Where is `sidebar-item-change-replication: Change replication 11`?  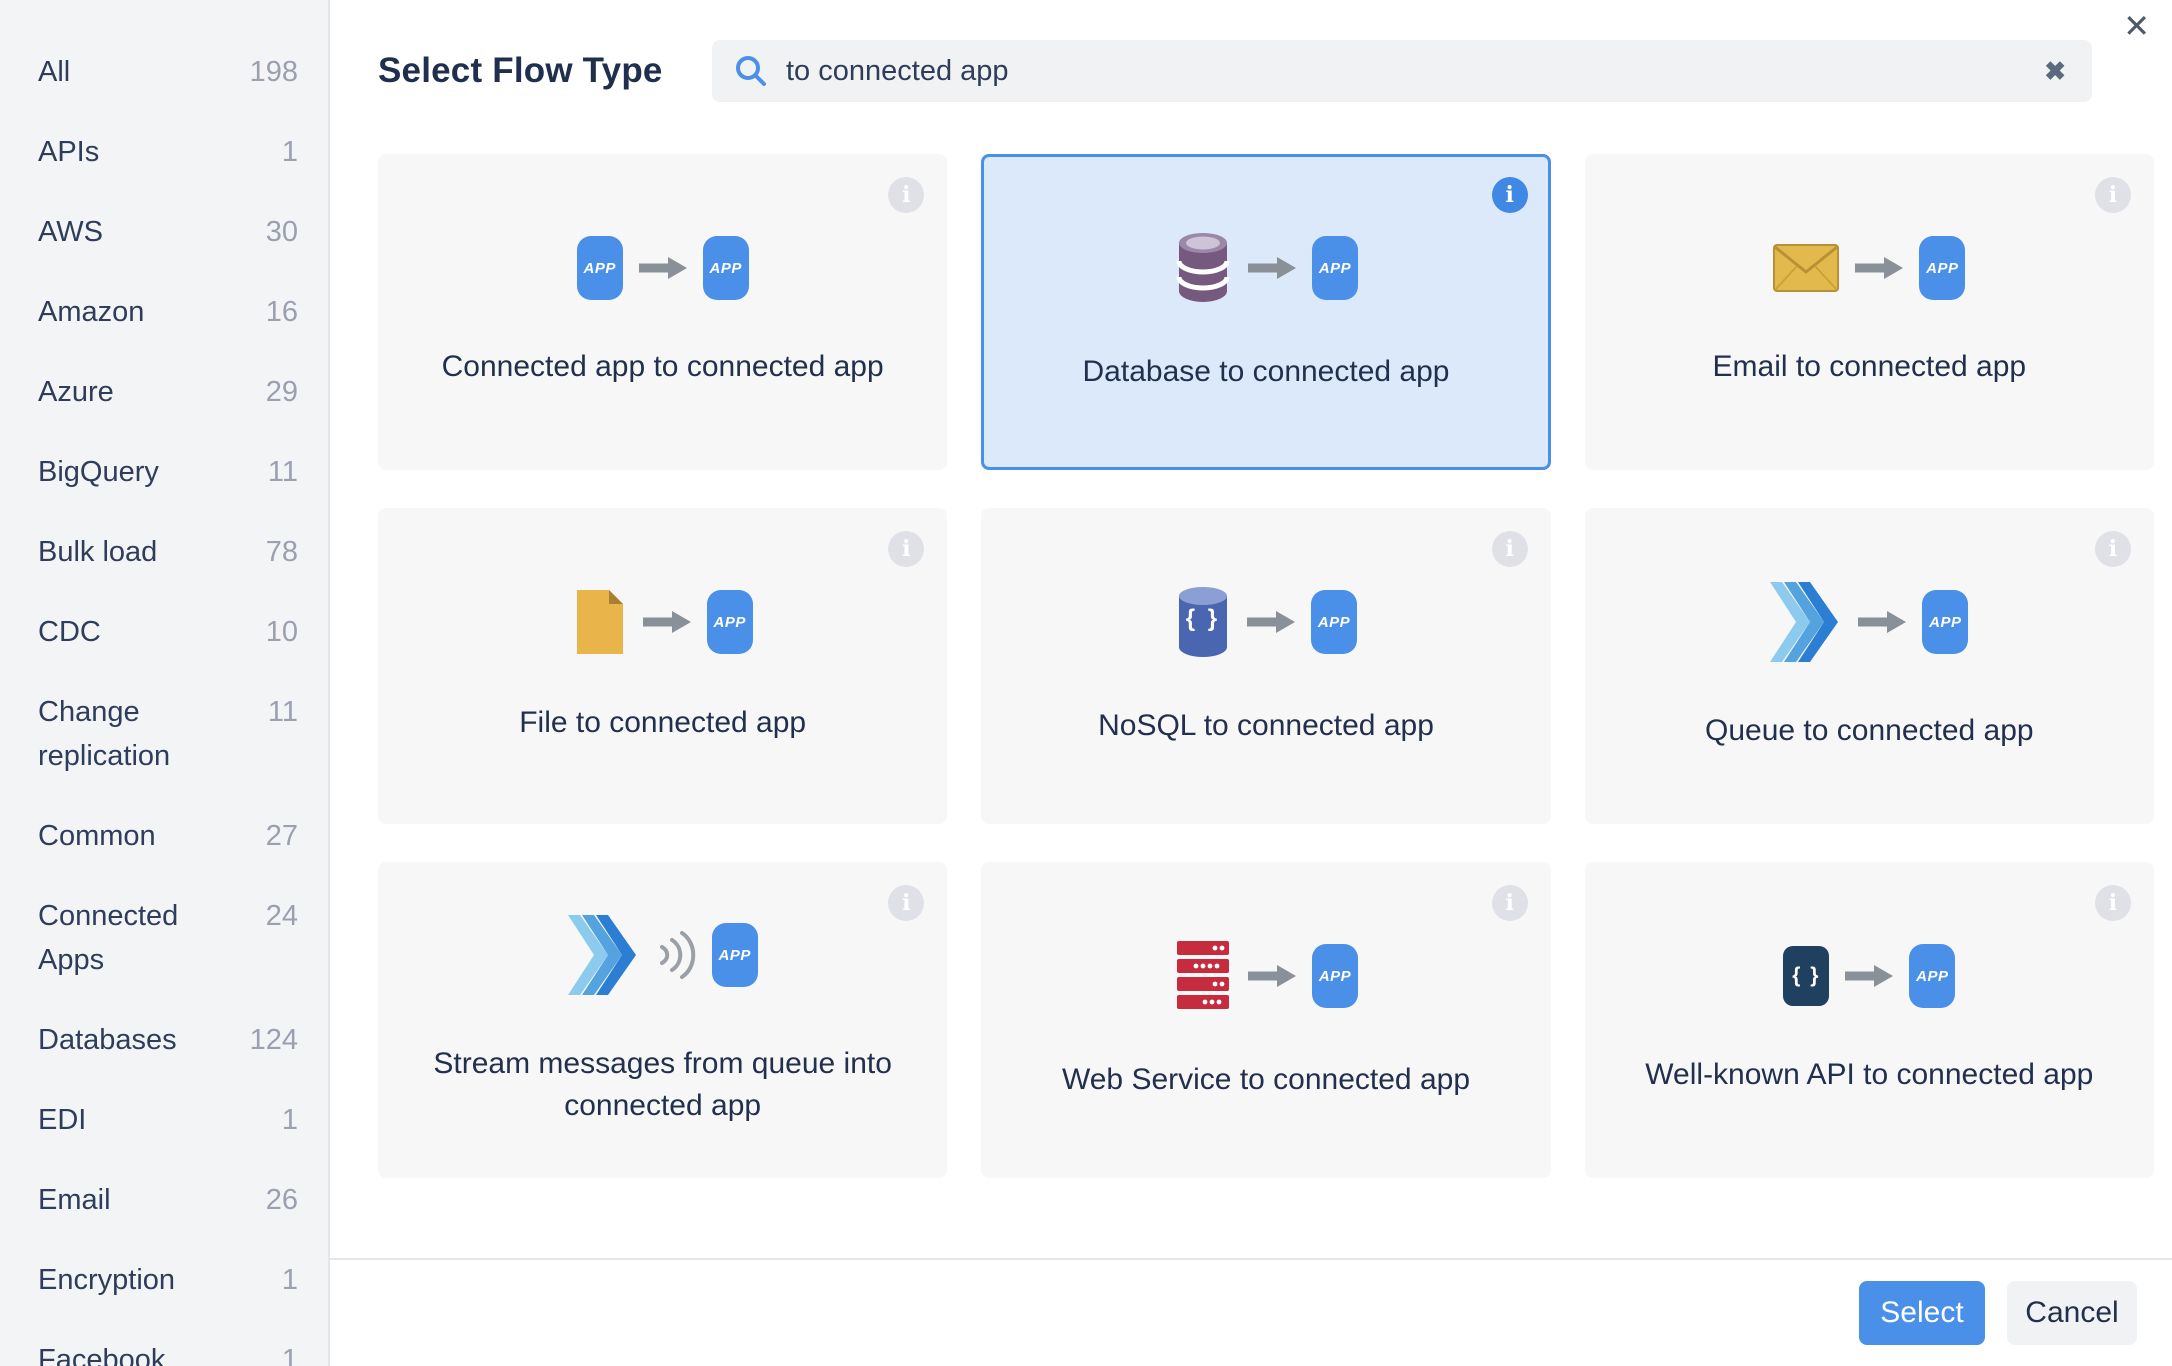
sidebar-item-change-replication: Change replication 11 is located at coordinates (168, 734).